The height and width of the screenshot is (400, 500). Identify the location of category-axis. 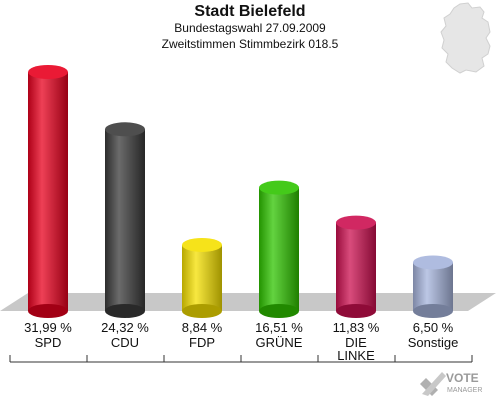
(241, 359).